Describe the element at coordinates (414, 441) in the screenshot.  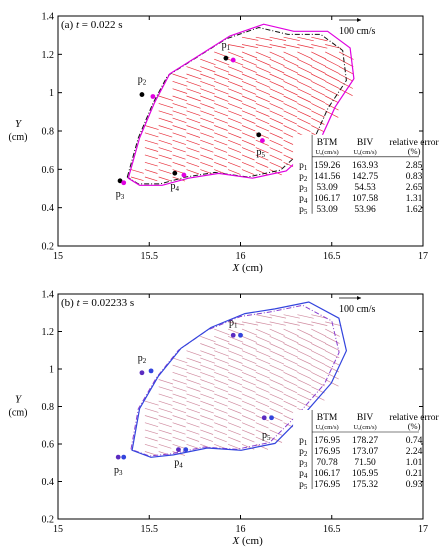
I see `table-cell: 0.74` at that location.